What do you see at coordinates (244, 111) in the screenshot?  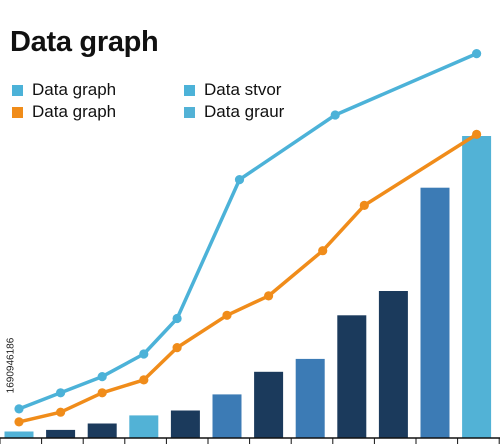 I see `legend-label-4: Data graur` at bounding box center [244, 111].